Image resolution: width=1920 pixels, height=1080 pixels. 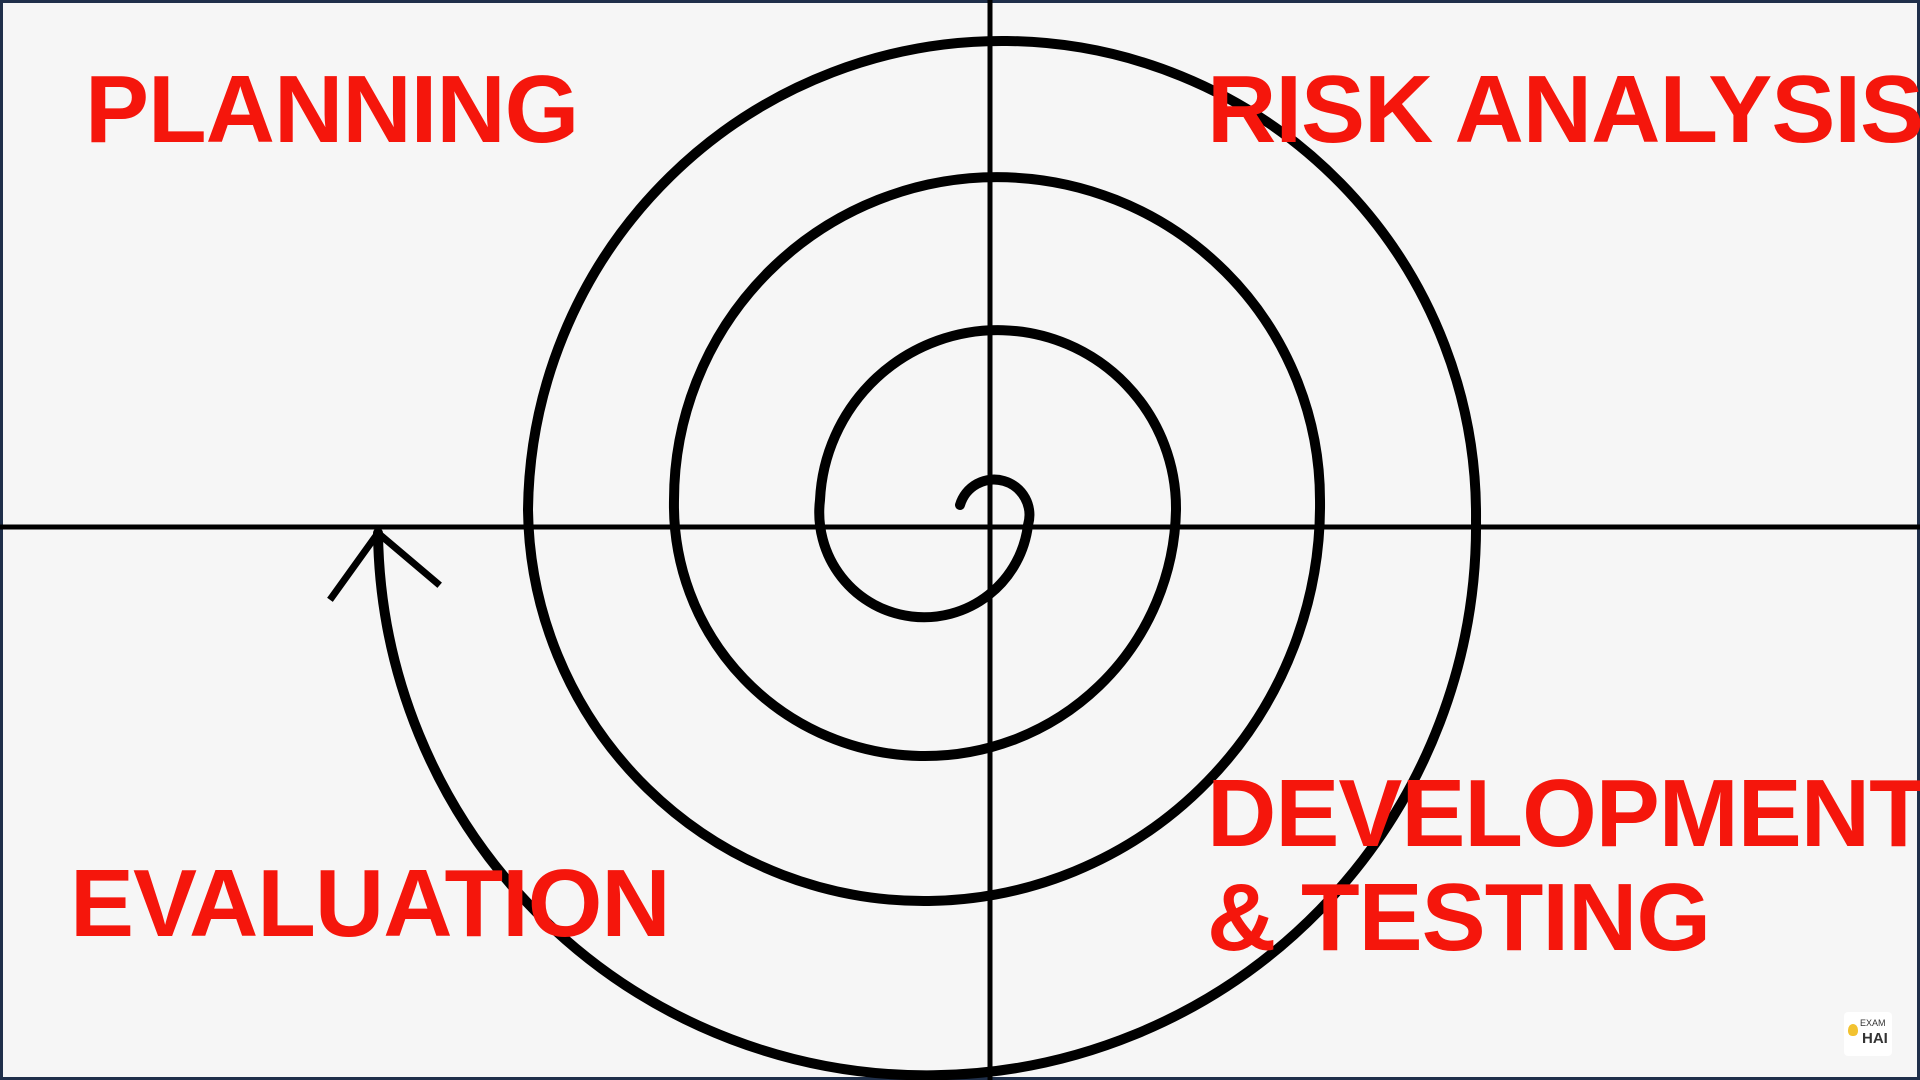 I want to click on label-development: DEVELOPMENT, so click(x=1563, y=813).